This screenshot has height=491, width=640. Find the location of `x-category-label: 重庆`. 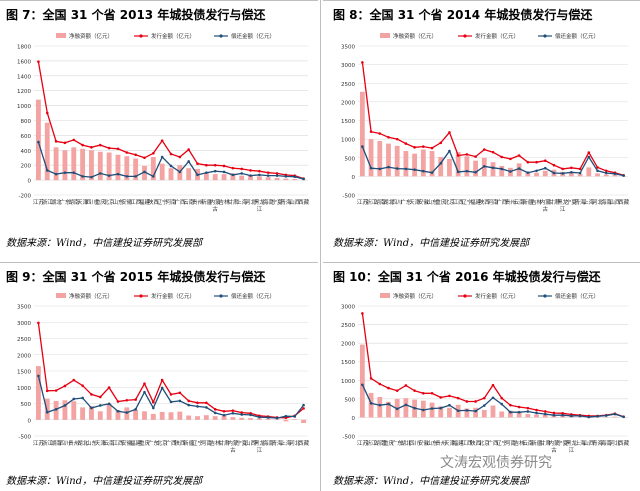

x-category-label: 重庆 is located at coordinates (101, 202).